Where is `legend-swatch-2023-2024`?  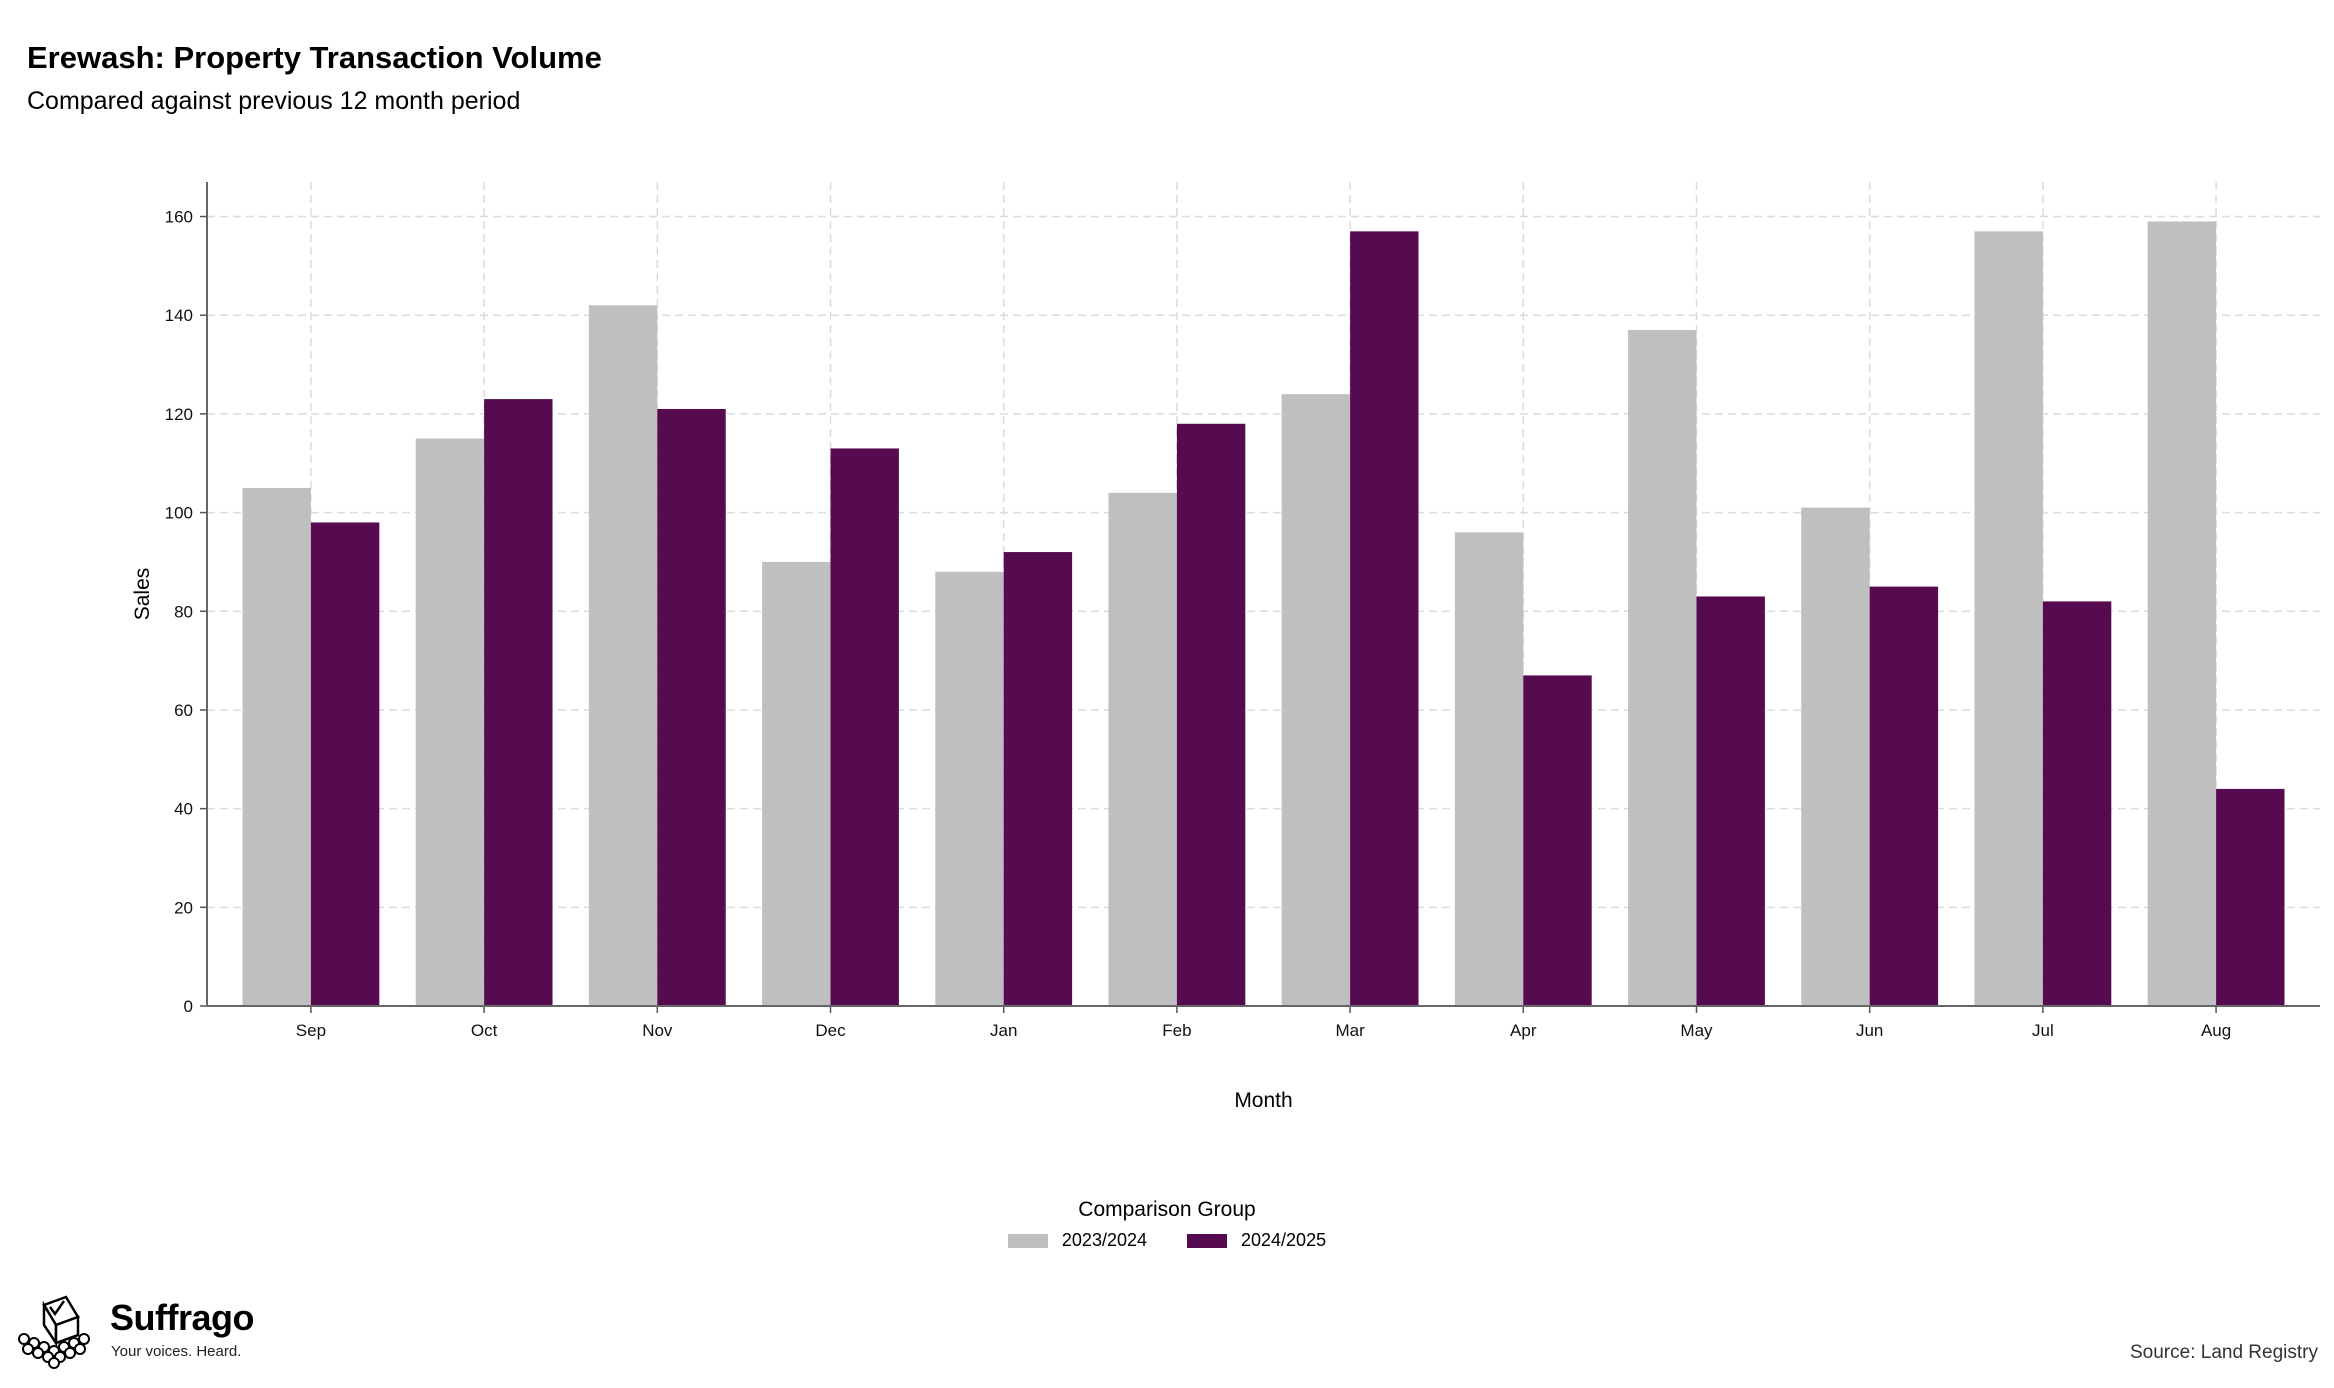 legend-swatch-2023-2024 is located at coordinates (1027, 1240).